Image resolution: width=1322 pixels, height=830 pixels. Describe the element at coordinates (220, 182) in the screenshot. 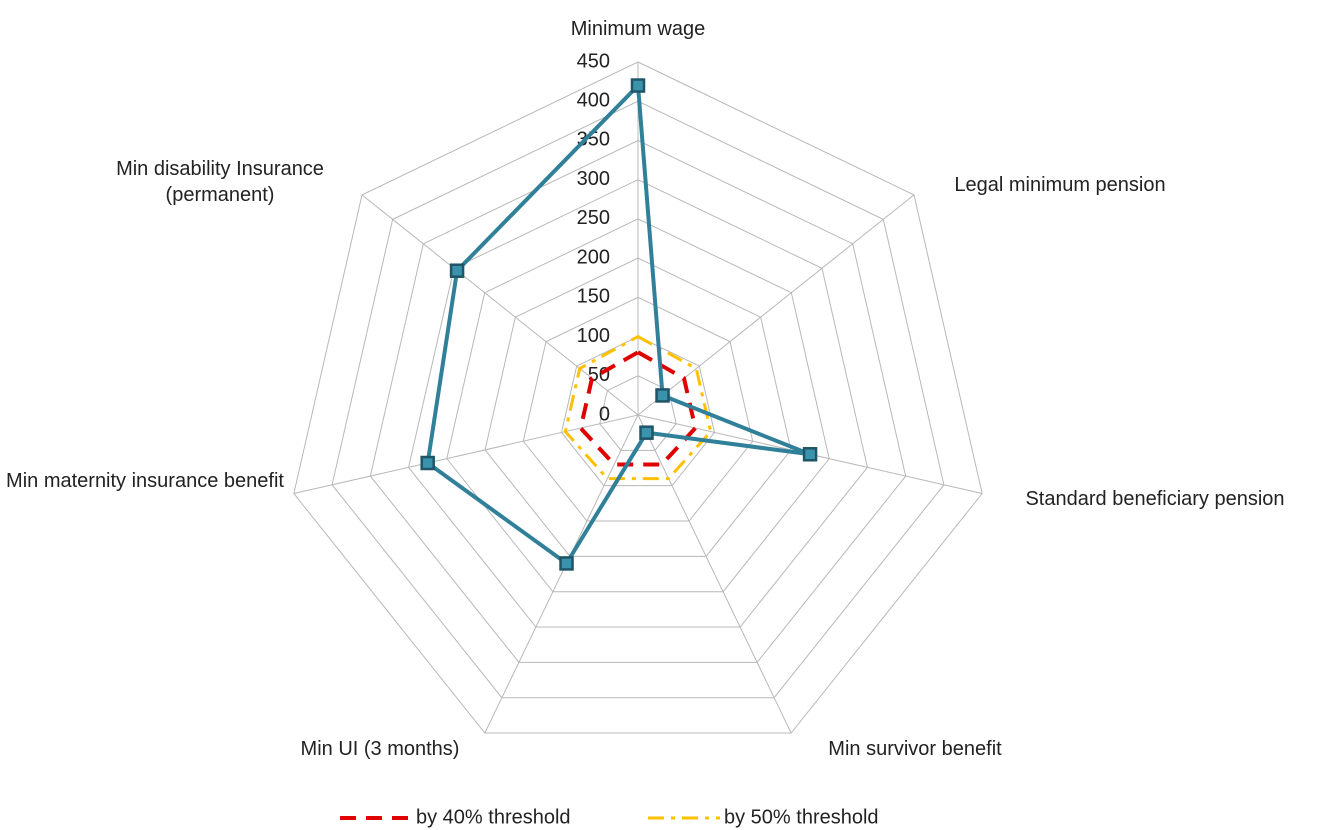

I see `category-label: Min disability Insurance (permanent)` at that location.